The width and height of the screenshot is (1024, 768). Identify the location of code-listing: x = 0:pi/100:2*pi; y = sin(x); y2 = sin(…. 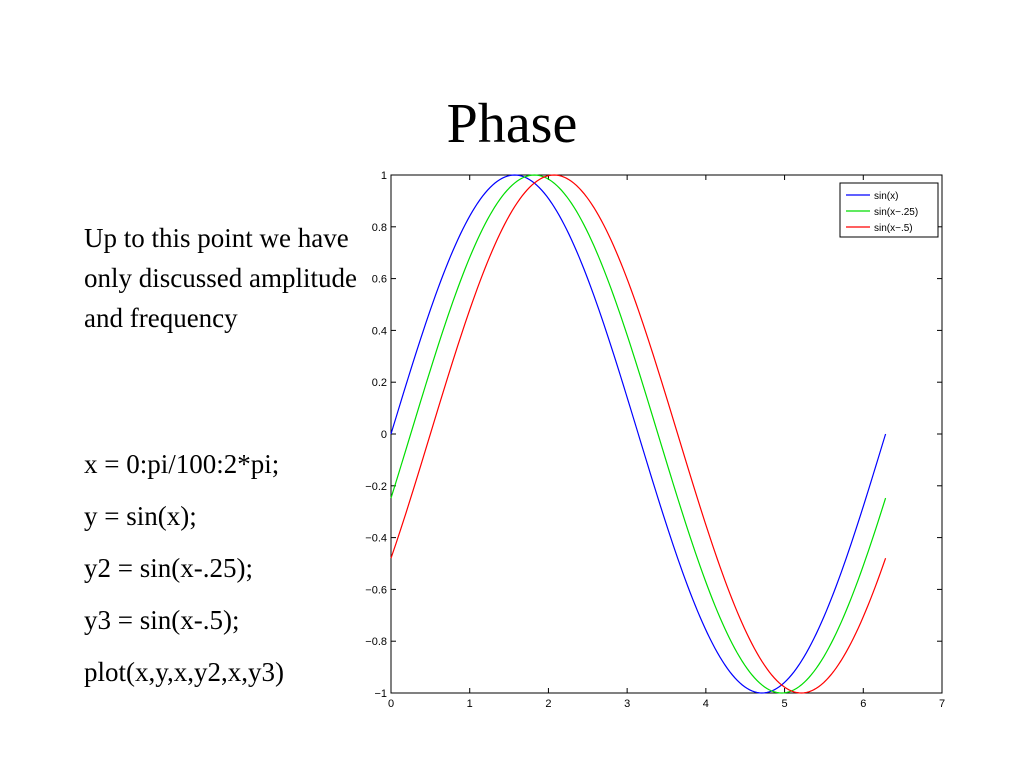
(229, 568).